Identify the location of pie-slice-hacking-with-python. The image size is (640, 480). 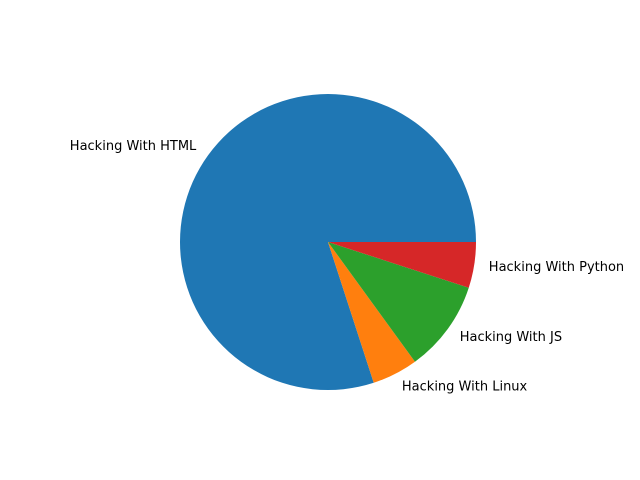
(402, 265).